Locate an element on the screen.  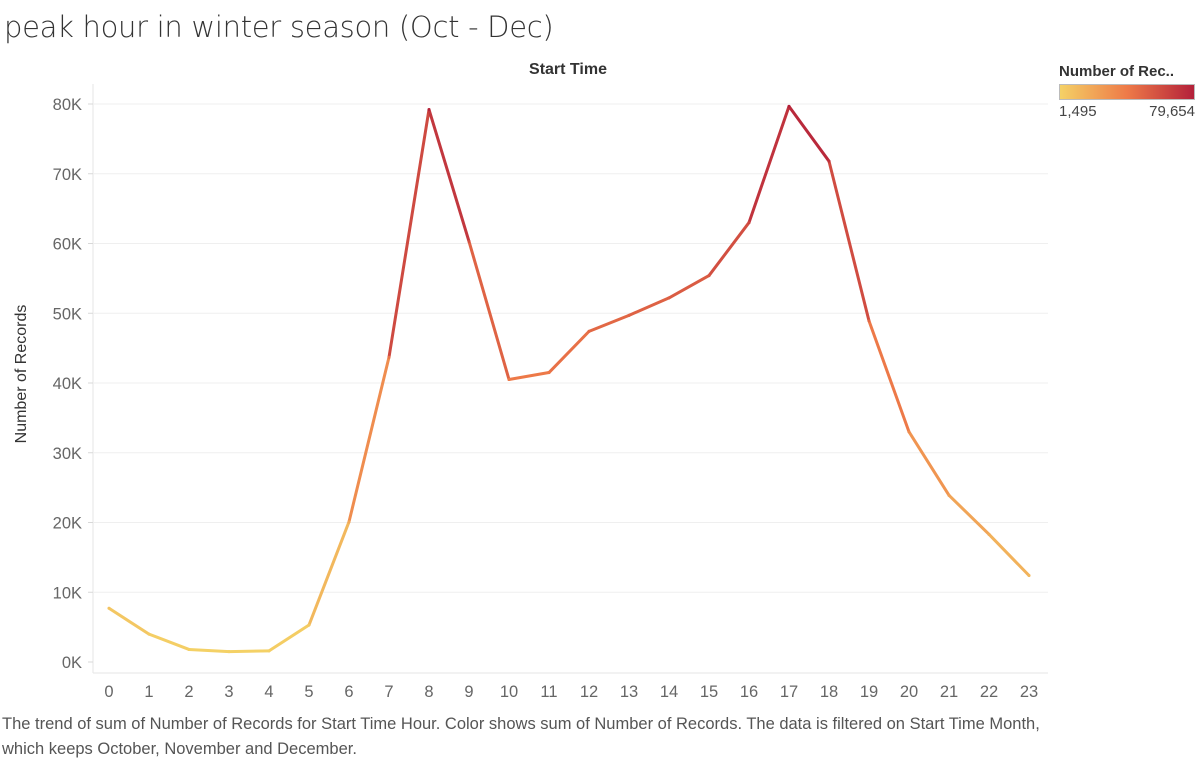
y-tick-label: 20K is located at coordinates (67, 524).